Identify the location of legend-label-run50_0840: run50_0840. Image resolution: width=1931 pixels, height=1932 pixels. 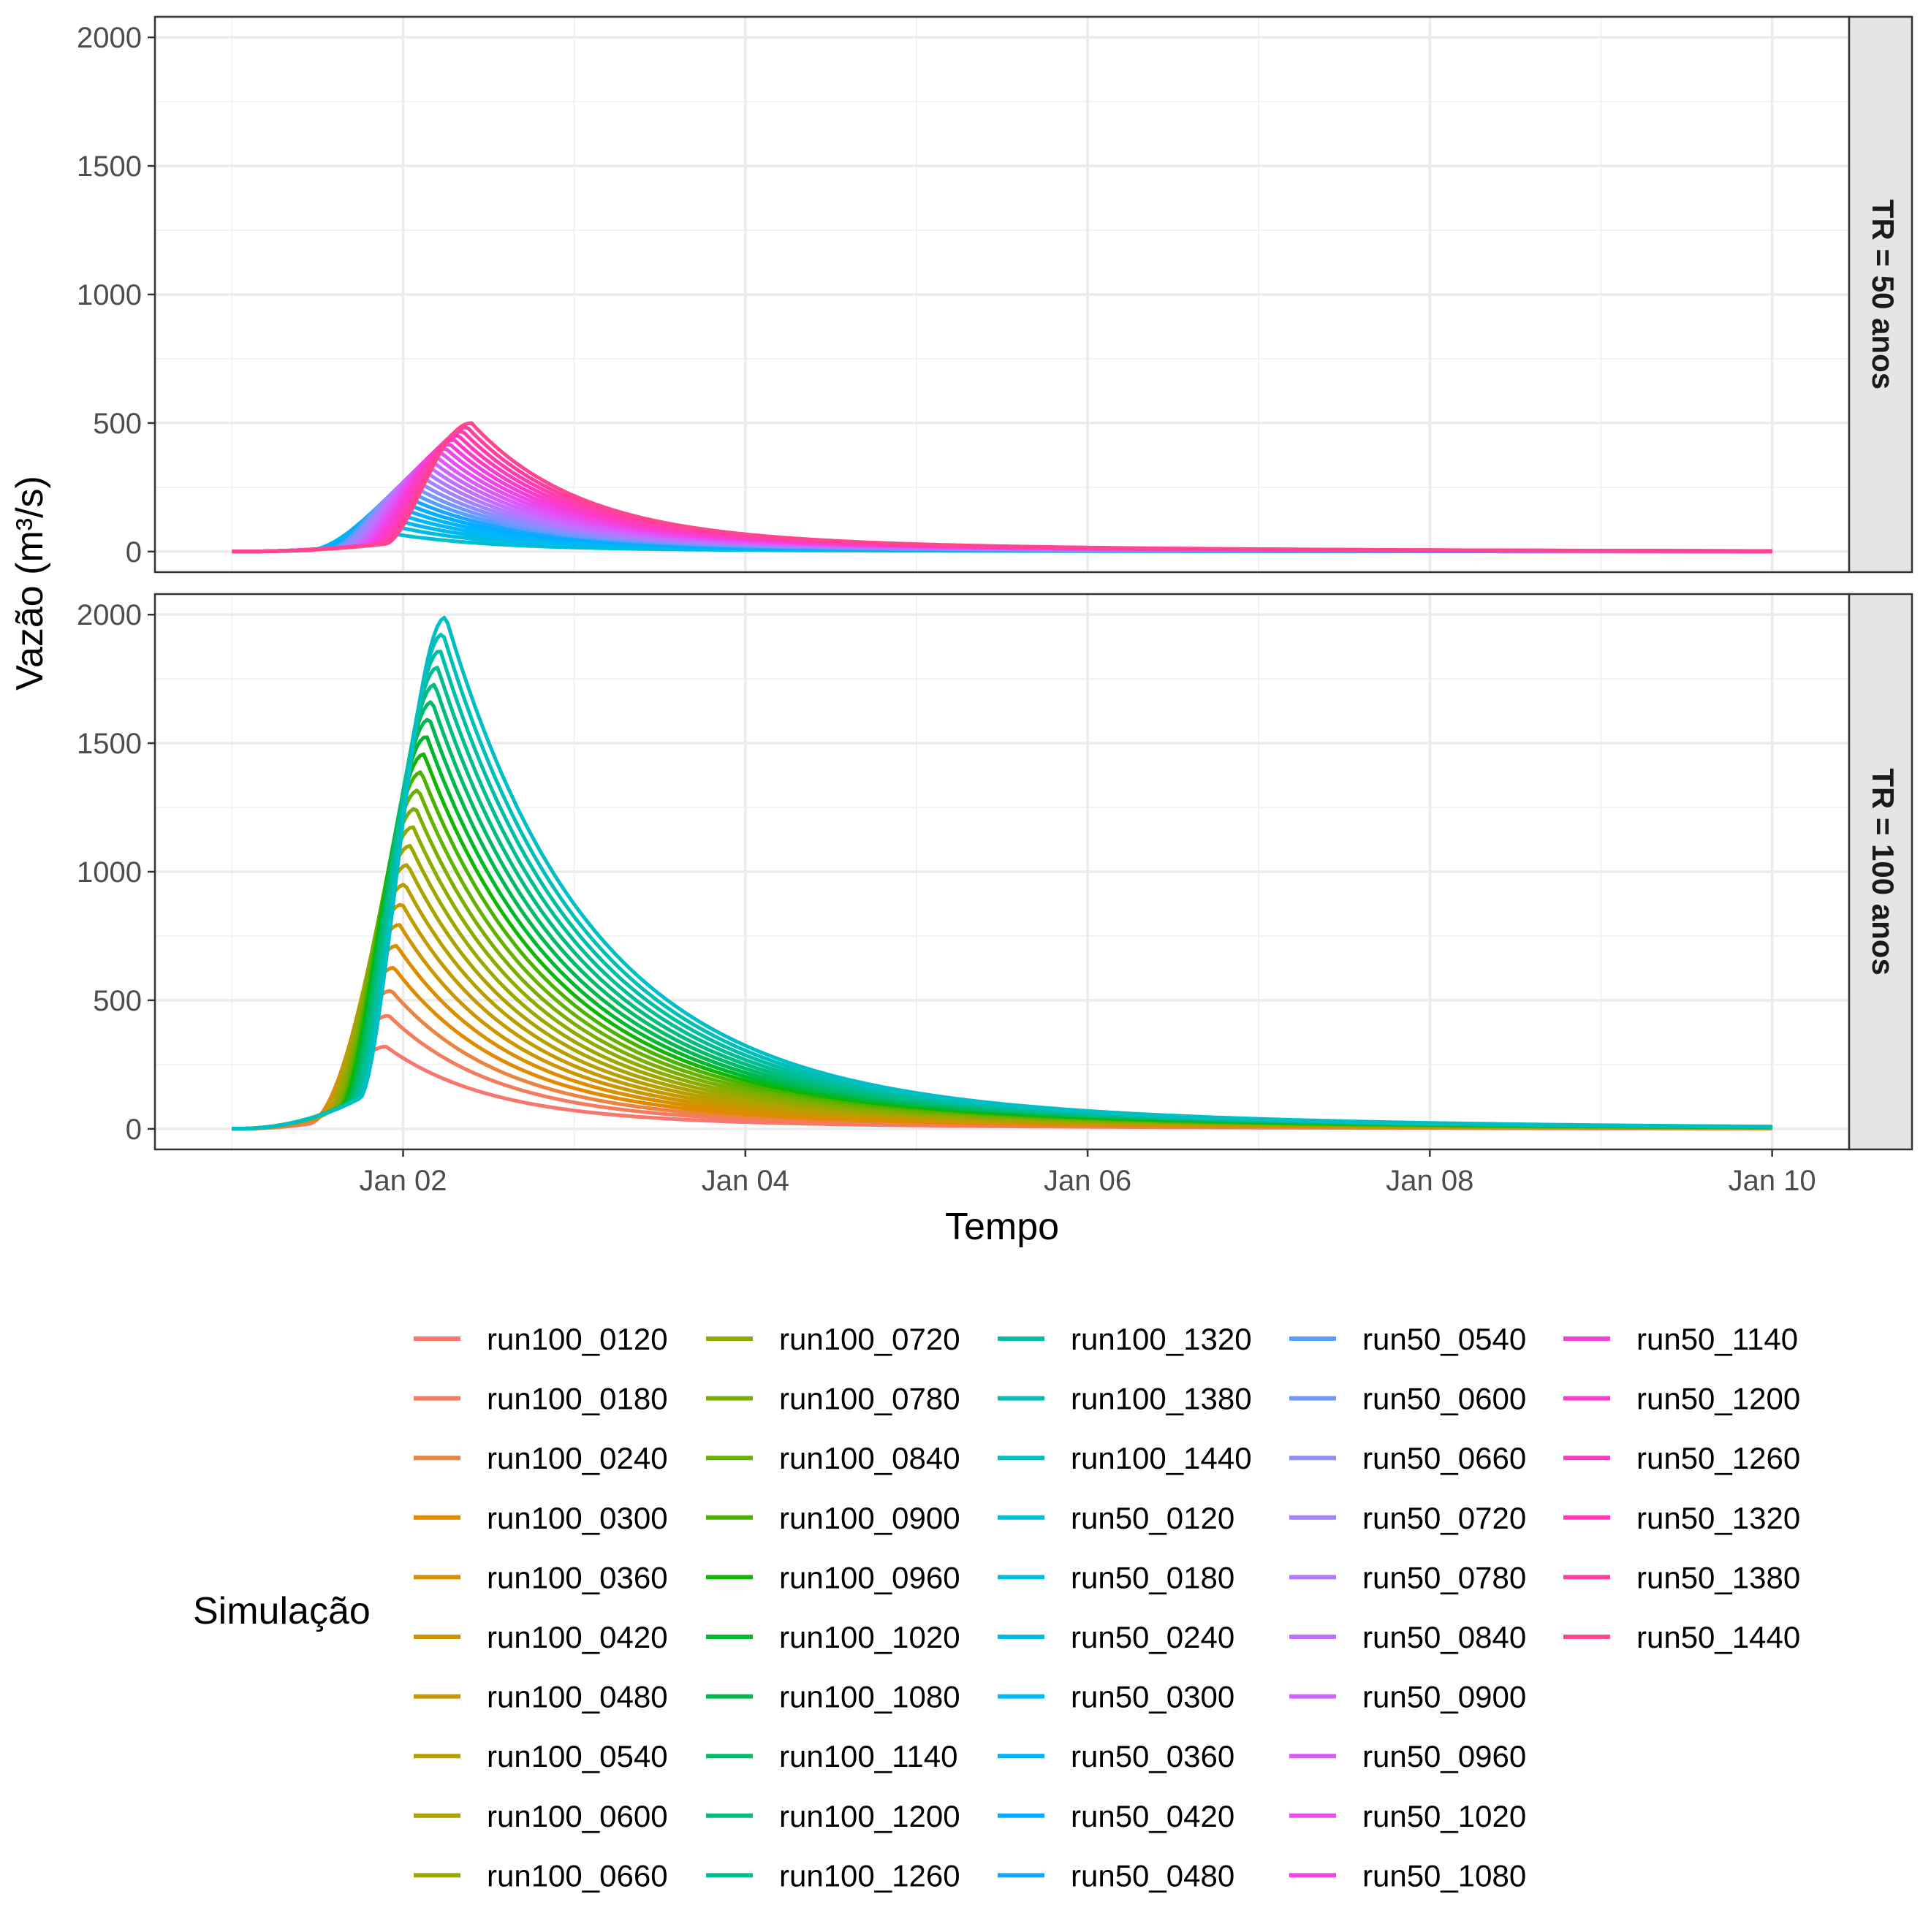
(1444, 1637).